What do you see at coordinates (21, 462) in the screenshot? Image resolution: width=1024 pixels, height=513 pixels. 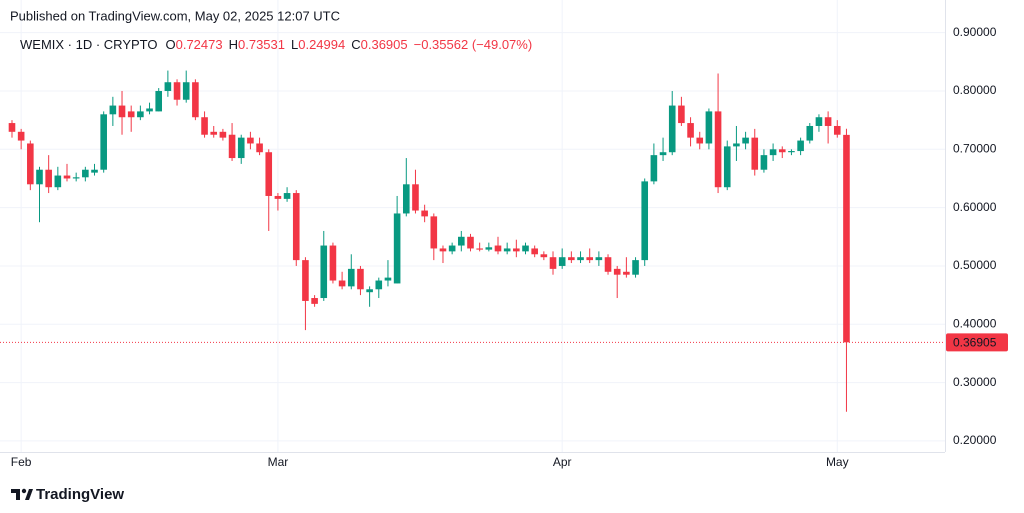 I see `x-tick-label: Feb` at bounding box center [21, 462].